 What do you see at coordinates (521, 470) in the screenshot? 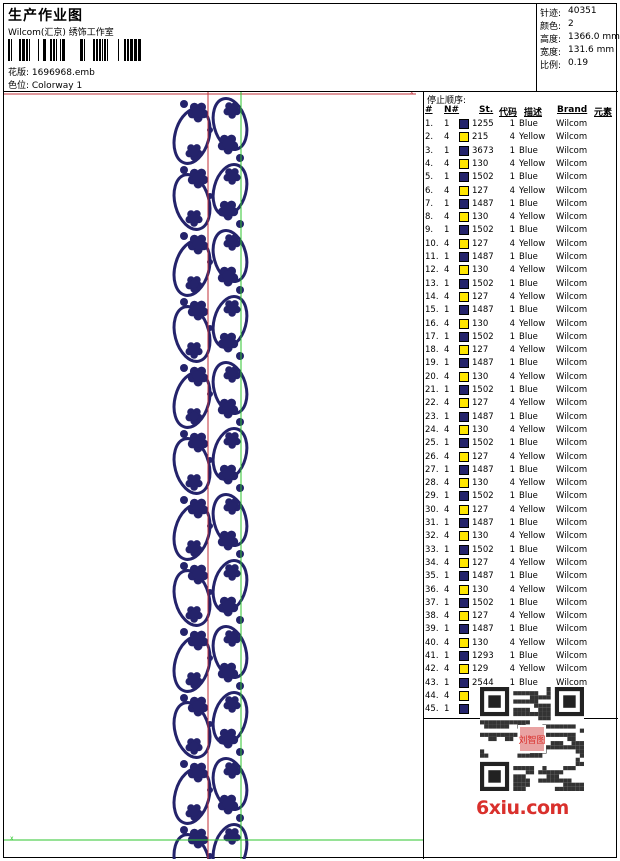
I see `stop-row: 27. 1 1487 1 Blue Wilcom` at bounding box center [521, 470].